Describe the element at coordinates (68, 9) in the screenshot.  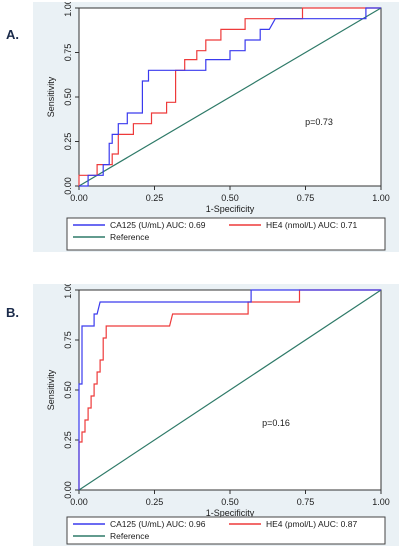
I see `chart-a-y-tick-label: 1.00` at that location.